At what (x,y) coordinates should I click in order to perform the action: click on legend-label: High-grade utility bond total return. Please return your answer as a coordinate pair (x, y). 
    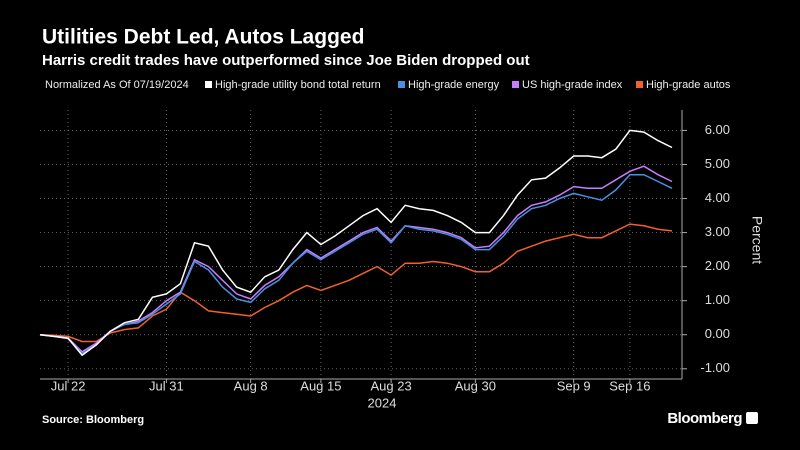
    Looking at the image, I should click on (298, 85).